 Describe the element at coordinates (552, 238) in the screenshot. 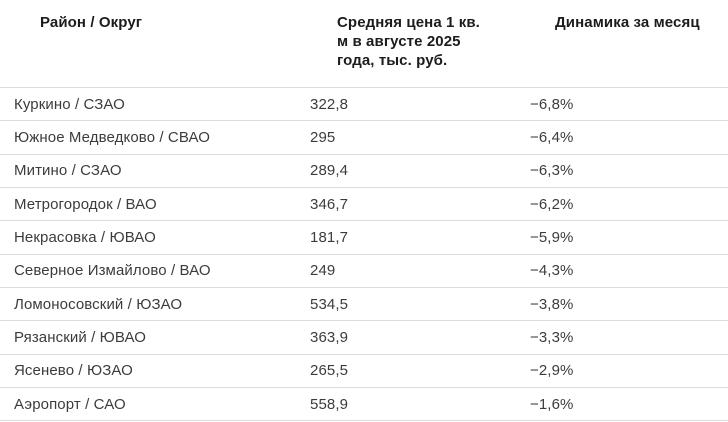

I see `change-cell: −5,9%` at that location.